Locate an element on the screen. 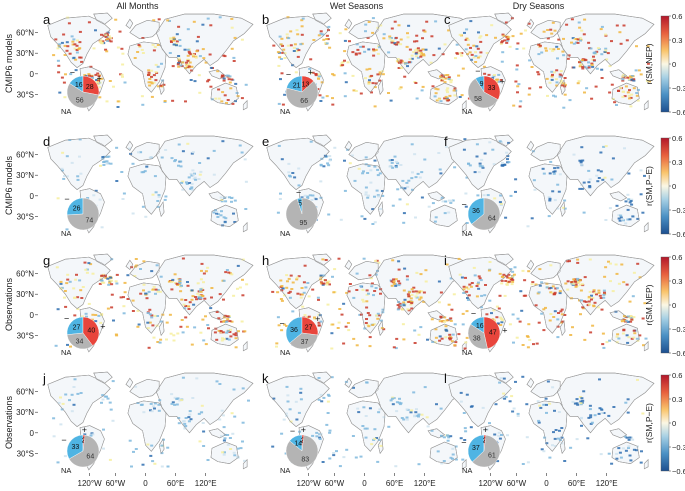  lon-tick-label: 60°W is located at coordinates (116, 483).